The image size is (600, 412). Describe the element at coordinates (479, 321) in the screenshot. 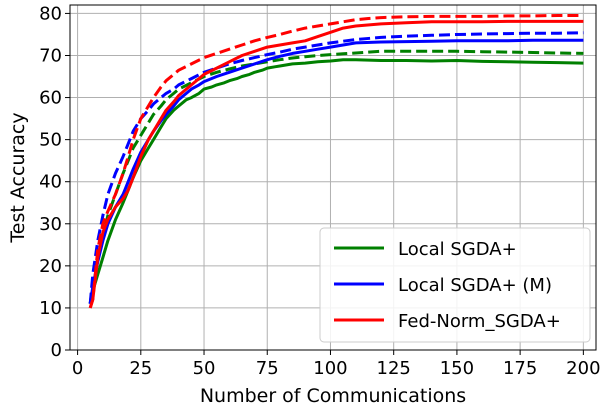

I see `legend-label-fed-norm: Fed-Norm_SGDA+` at that location.